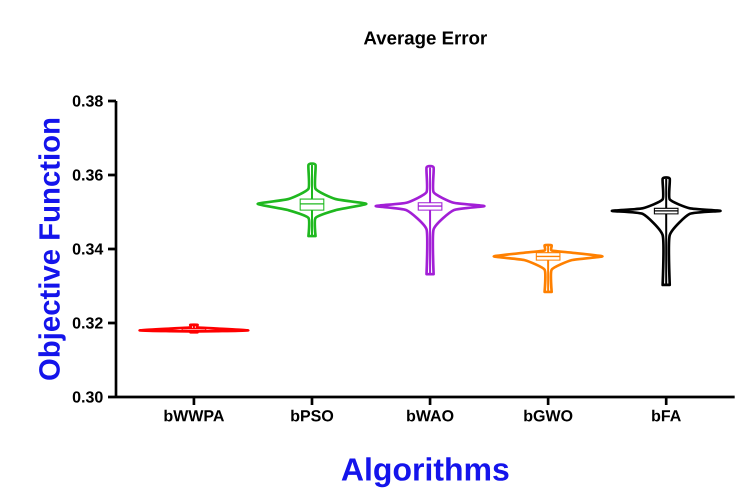 The height and width of the screenshot is (501, 742). Describe the element at coordinates (52, 249) in the screenshot. I see `y-axis-title: Objective Function` at that location.